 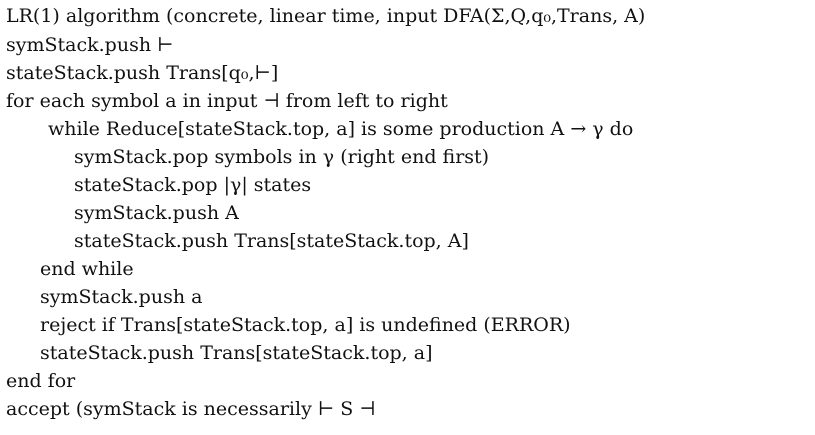 What do you see at coordinates (41, 381) in the screenshot?
I see `algorithm-line-13: end for` at bounding box center [41, 381].